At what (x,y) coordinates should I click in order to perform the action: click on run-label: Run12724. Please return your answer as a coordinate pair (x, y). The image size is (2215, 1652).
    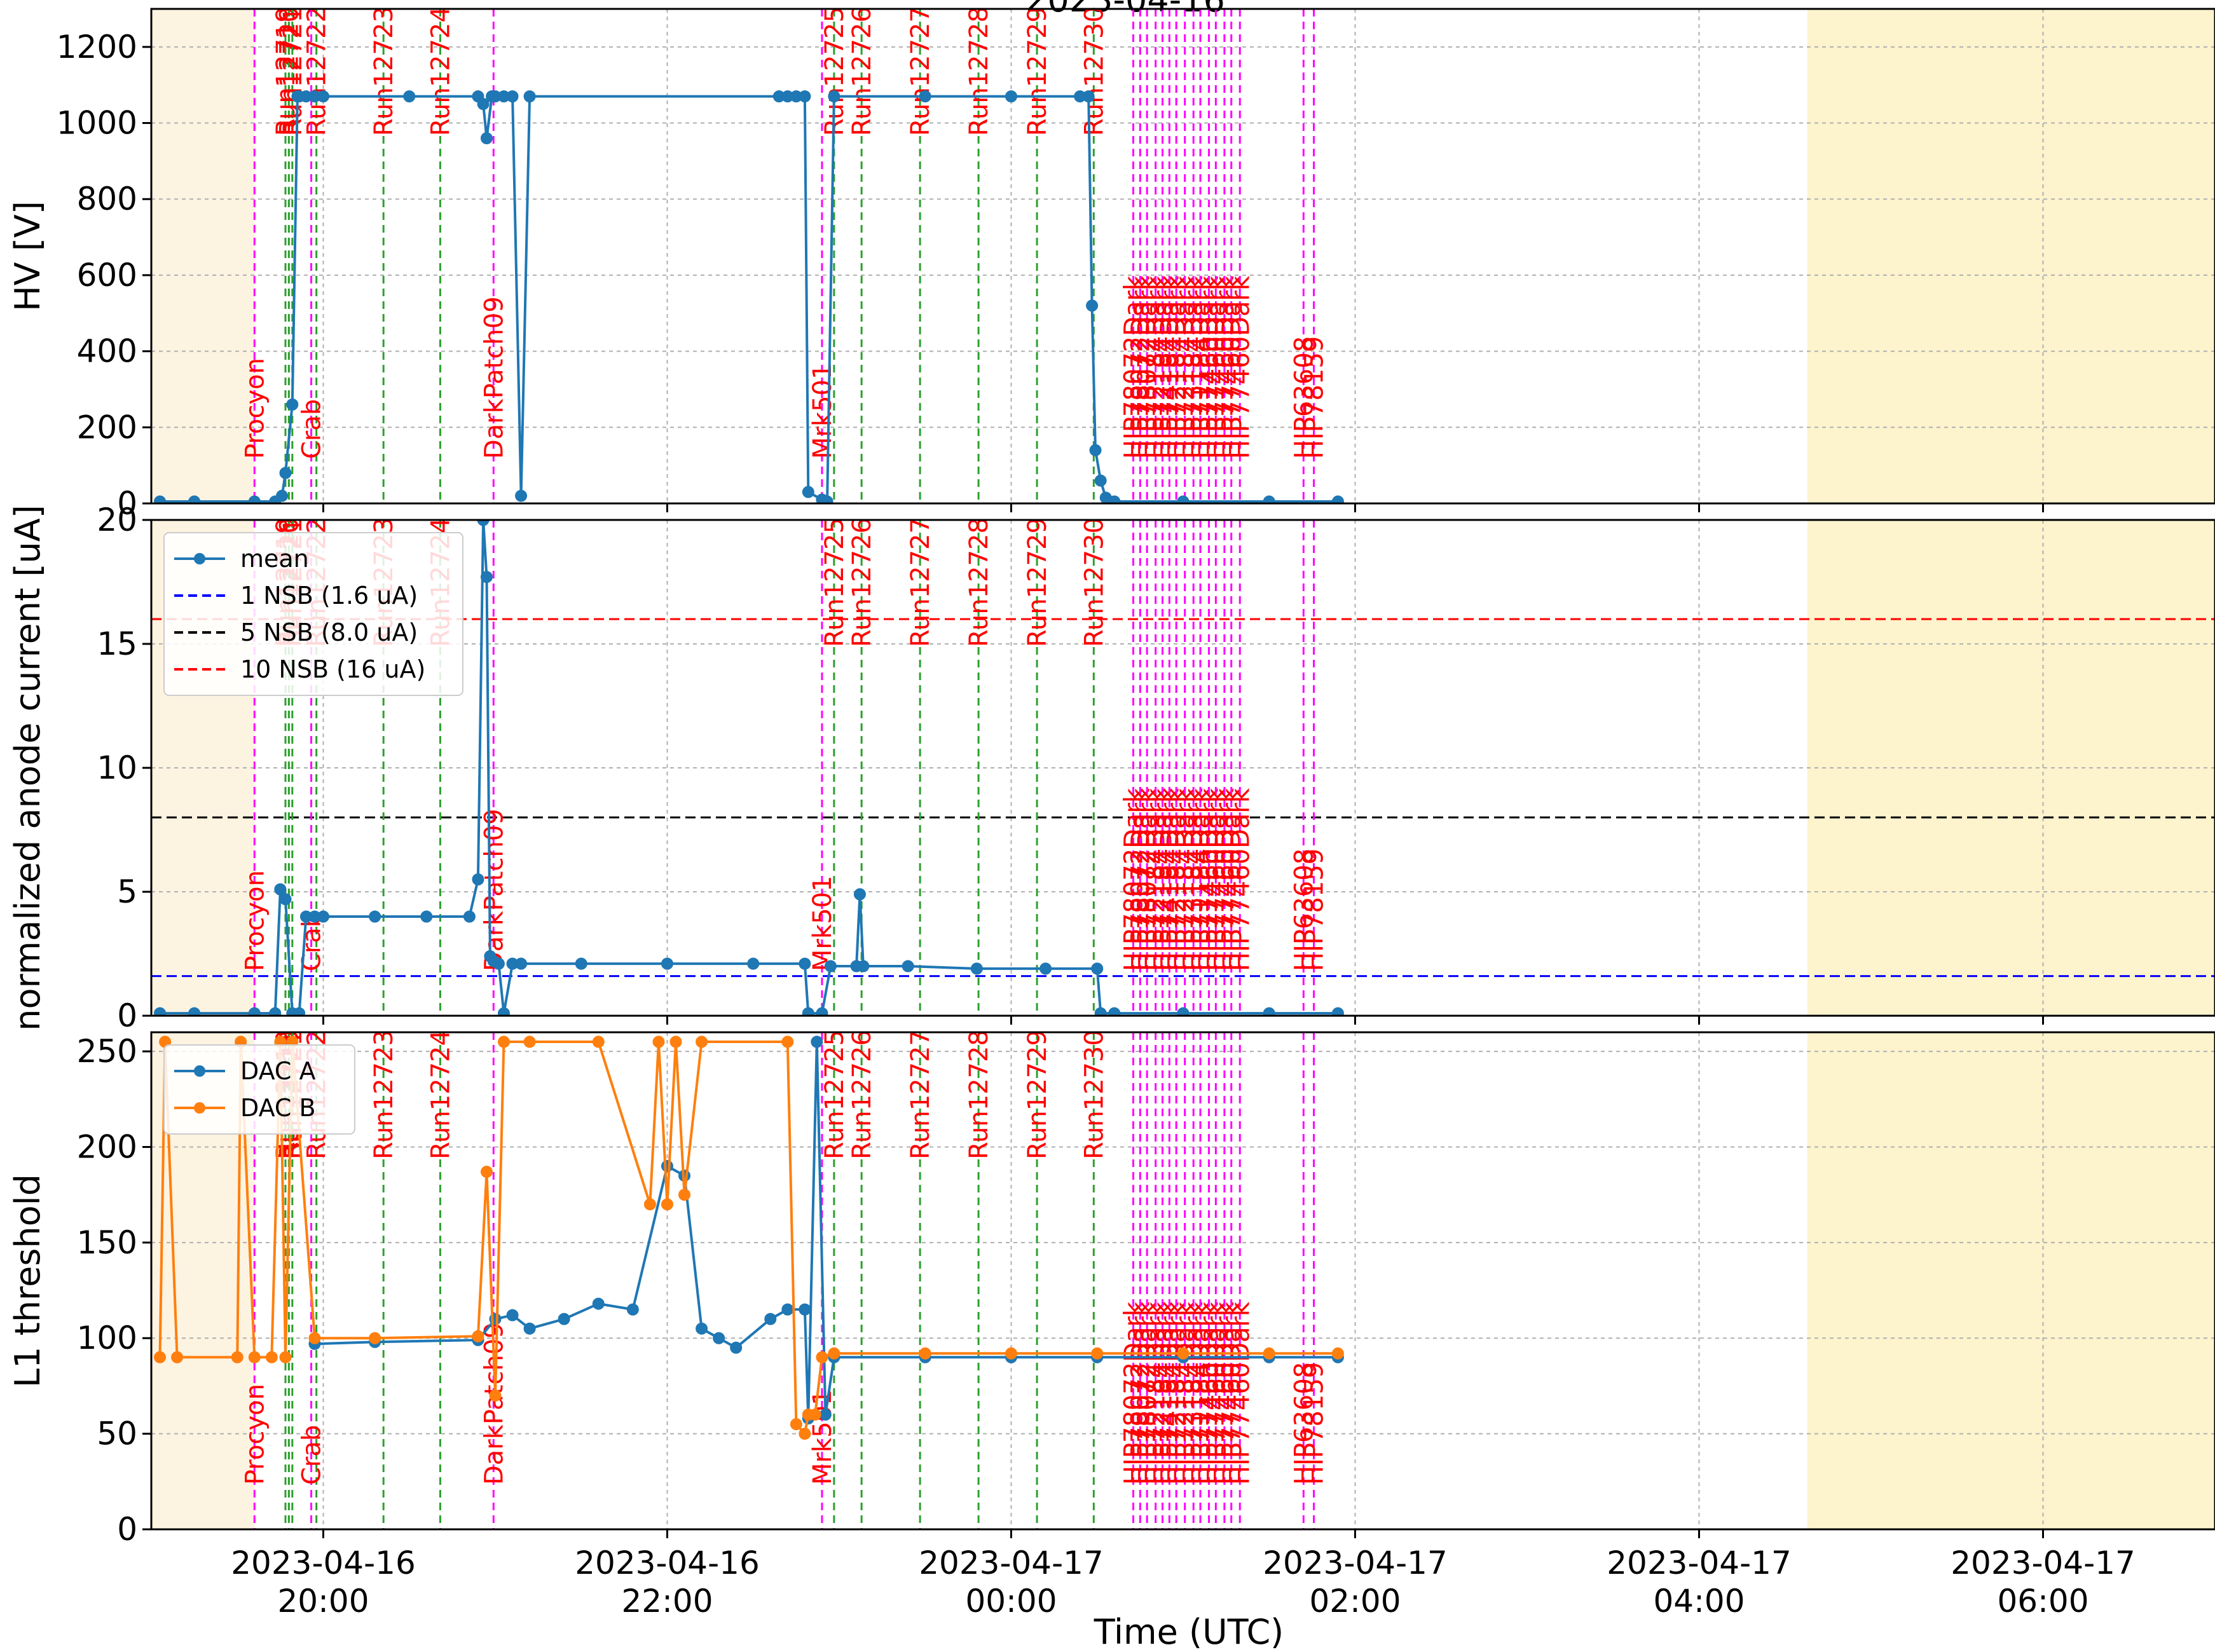
    Looking at the image, I should click on (441, 1094).